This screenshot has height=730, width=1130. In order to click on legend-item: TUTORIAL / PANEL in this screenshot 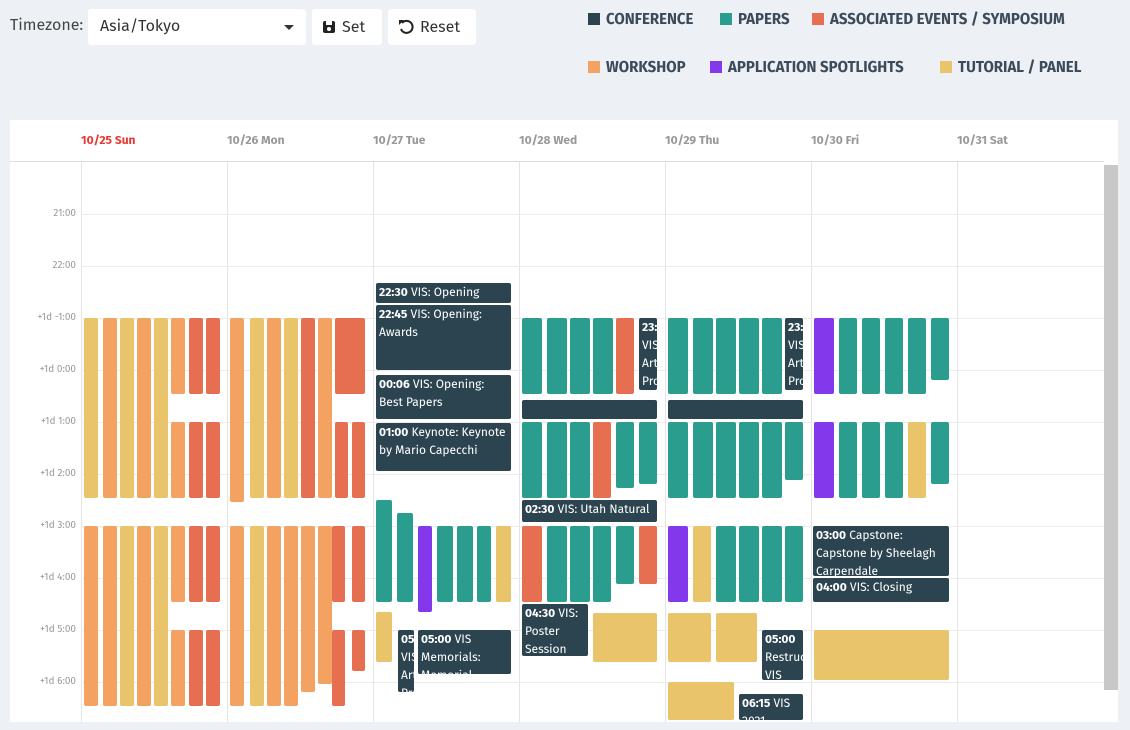, I will do `click(1010, 67)`.